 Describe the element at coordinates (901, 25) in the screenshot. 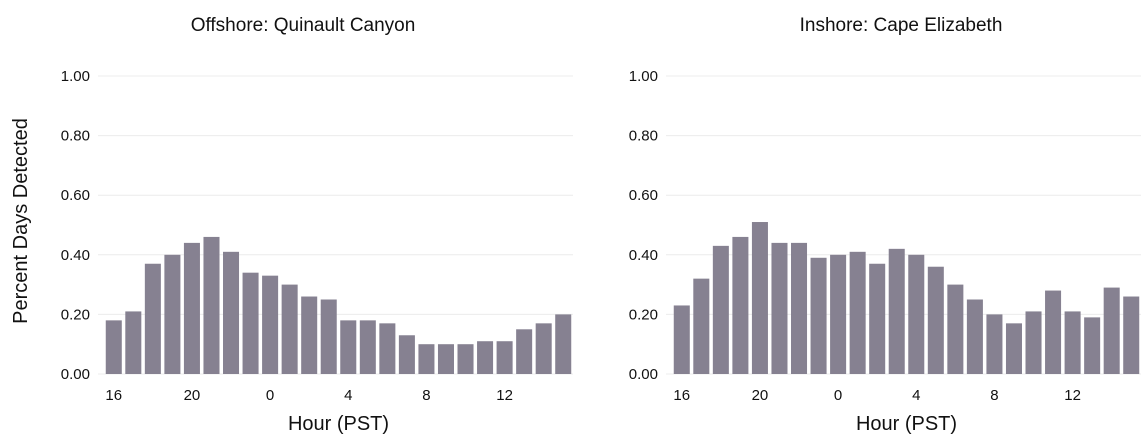

I see `chart-title: Inshore: Cape Elizabeth` at that location.